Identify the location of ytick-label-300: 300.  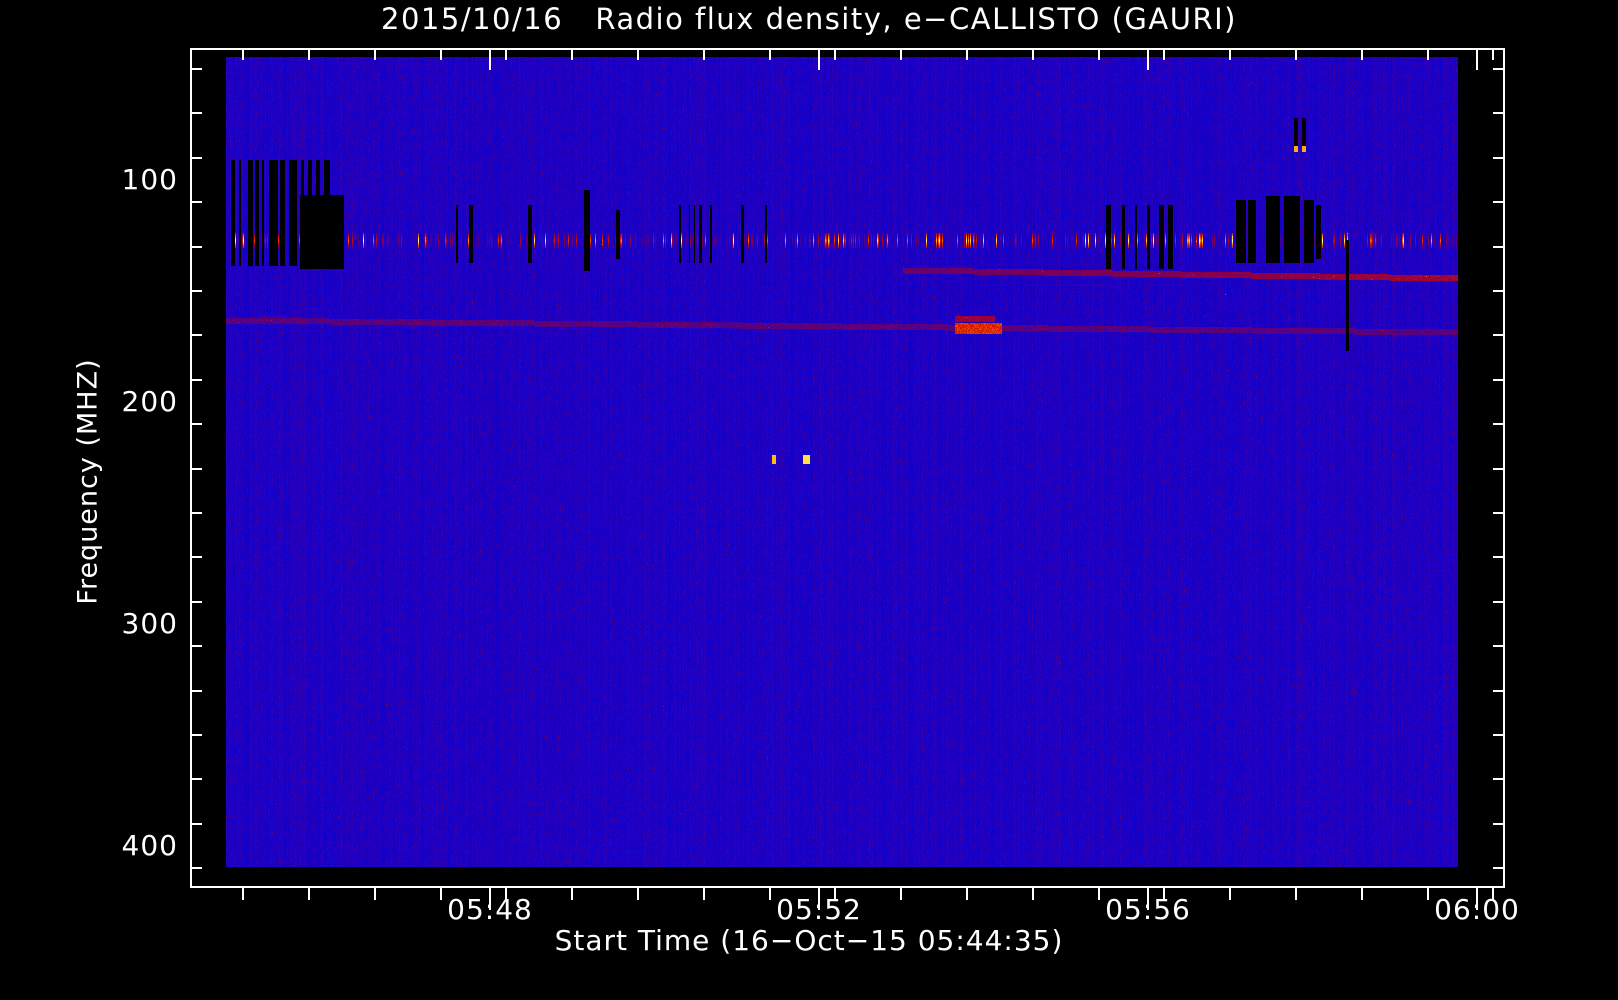
(149, 623).